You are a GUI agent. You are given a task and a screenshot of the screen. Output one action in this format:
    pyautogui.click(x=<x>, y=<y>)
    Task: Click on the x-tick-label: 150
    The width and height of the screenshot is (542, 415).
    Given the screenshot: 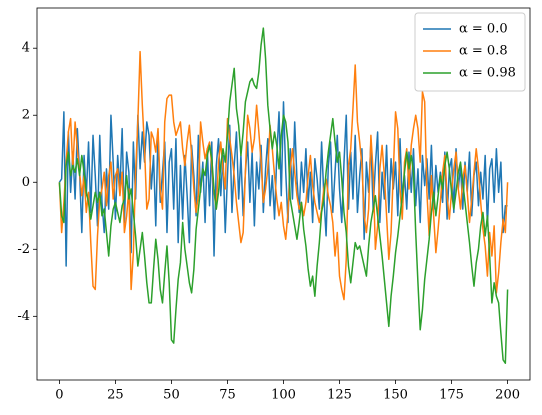 What is the action you would take?
    pyautogui.click(x=395, y=395)
    